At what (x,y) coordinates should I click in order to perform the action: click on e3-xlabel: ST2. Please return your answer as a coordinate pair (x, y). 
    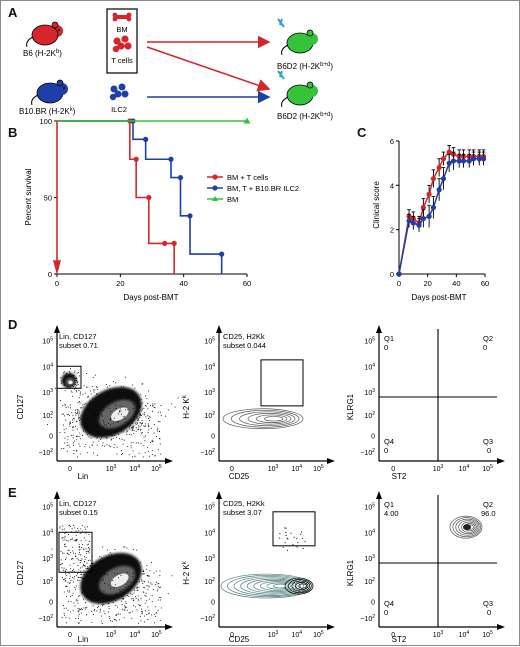
    Looking at the image, I should click on (399, 639).